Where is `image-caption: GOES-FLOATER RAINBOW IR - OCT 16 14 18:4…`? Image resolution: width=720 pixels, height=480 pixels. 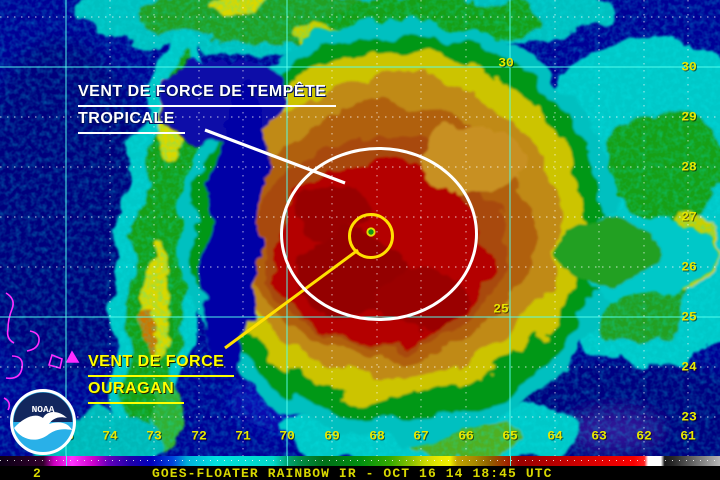 image-caption: GOES-FLOATER RAINBOW IR - OCT 16 14 18:4… is located at coordinates (352, 473).